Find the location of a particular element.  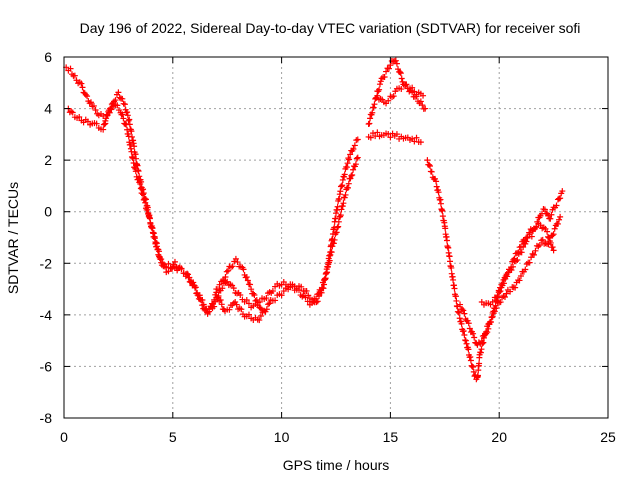

x-tick-label: 5 is located at coordinates (173, 437).